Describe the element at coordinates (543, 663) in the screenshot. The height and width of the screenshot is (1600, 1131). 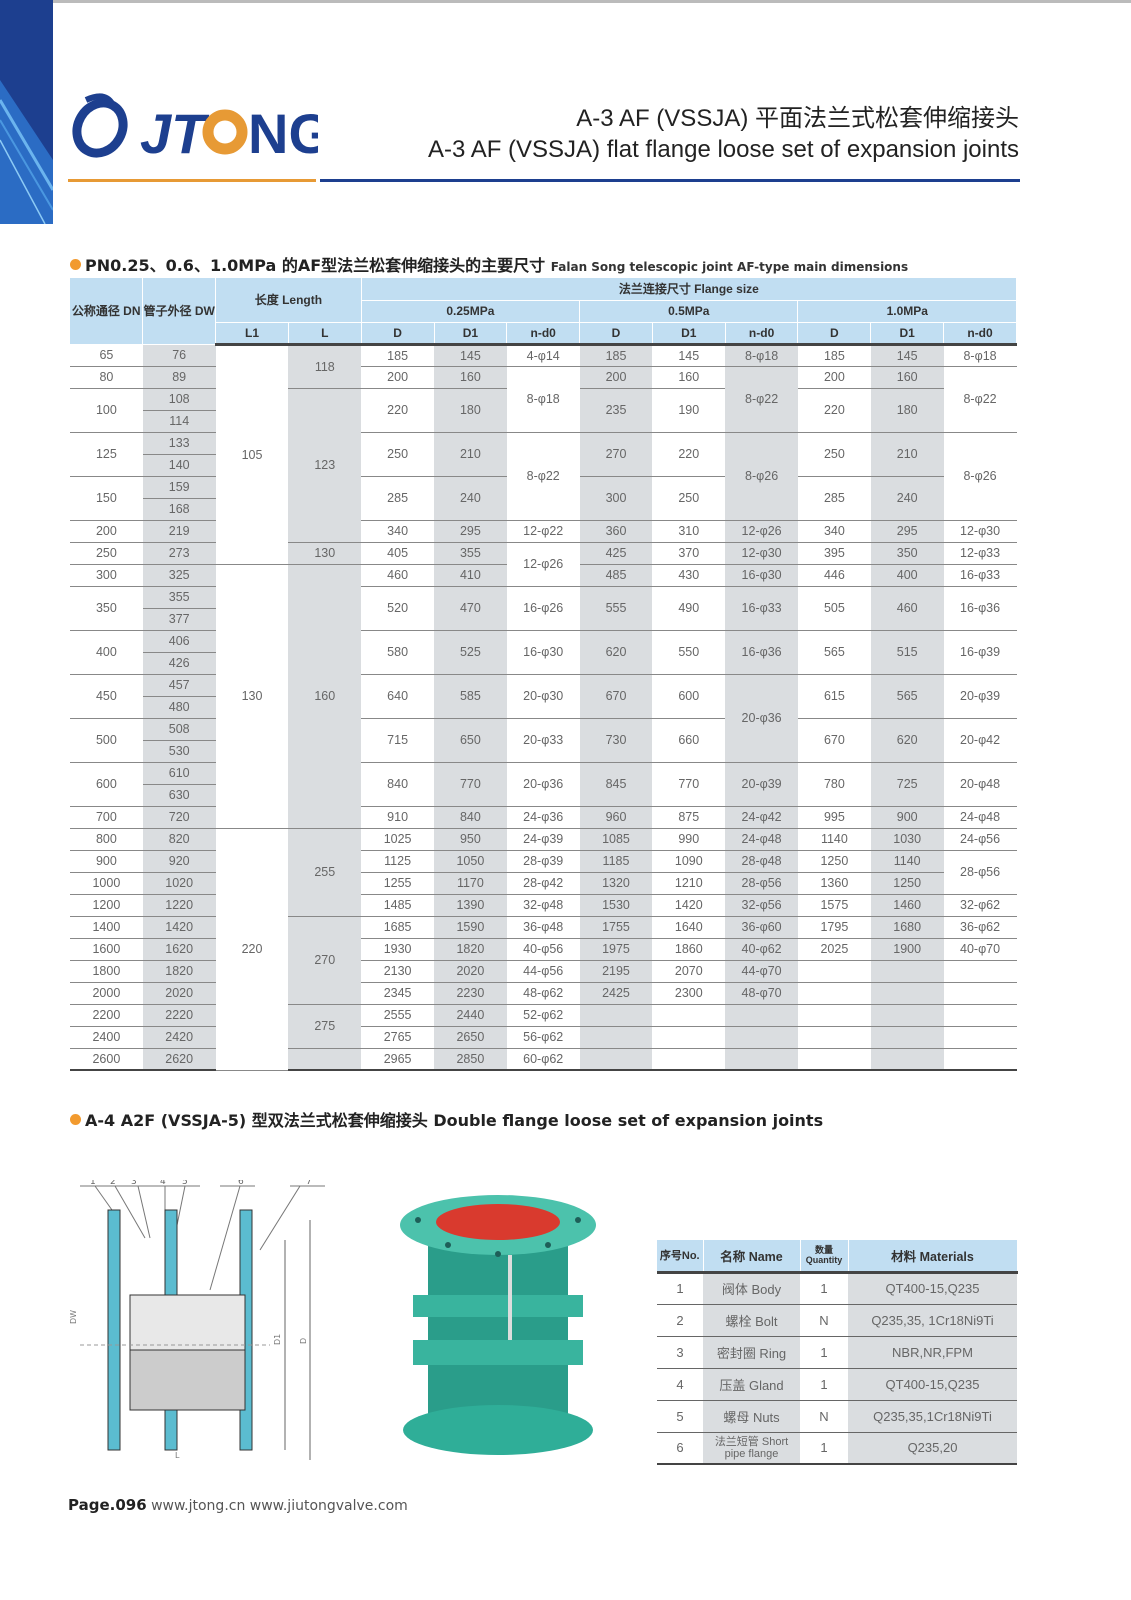
I see `table-row: 426` at that location.